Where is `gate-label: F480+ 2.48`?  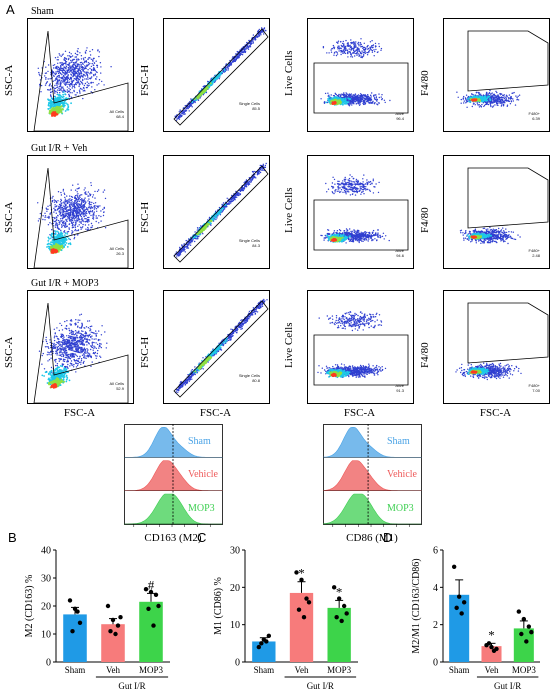
gate-label: F480+ 2.48 is located at coordinates (534, 253).